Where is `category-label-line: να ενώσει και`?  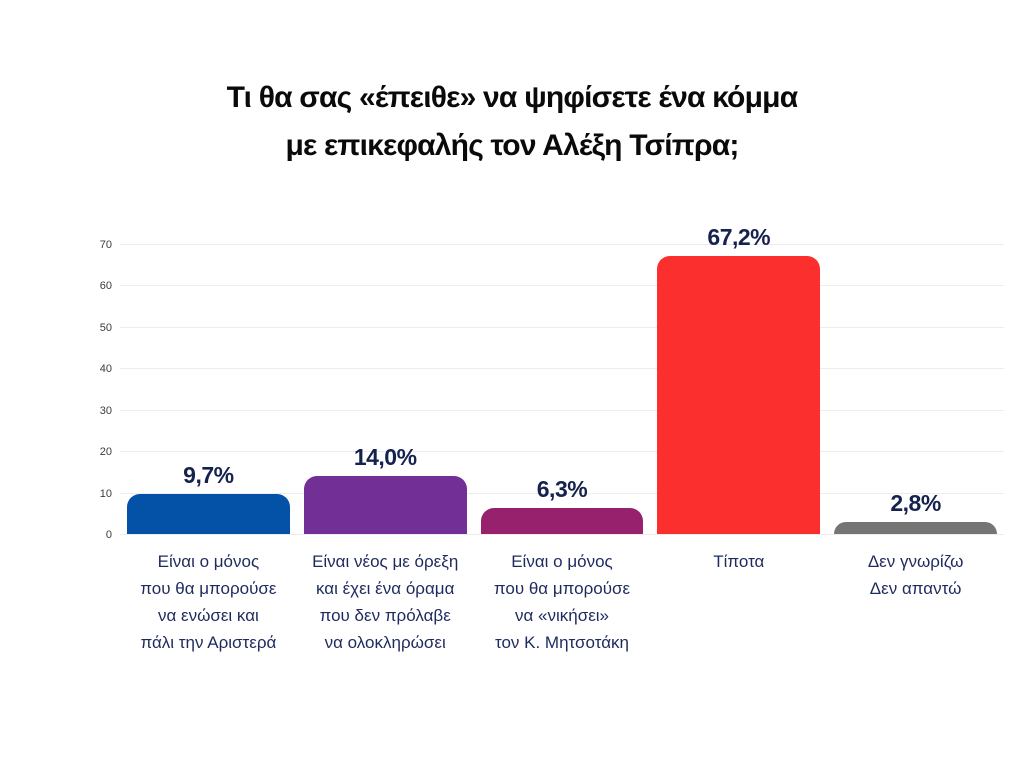 category-label-line: να ενώσει και is located at coordinates (208, 615).